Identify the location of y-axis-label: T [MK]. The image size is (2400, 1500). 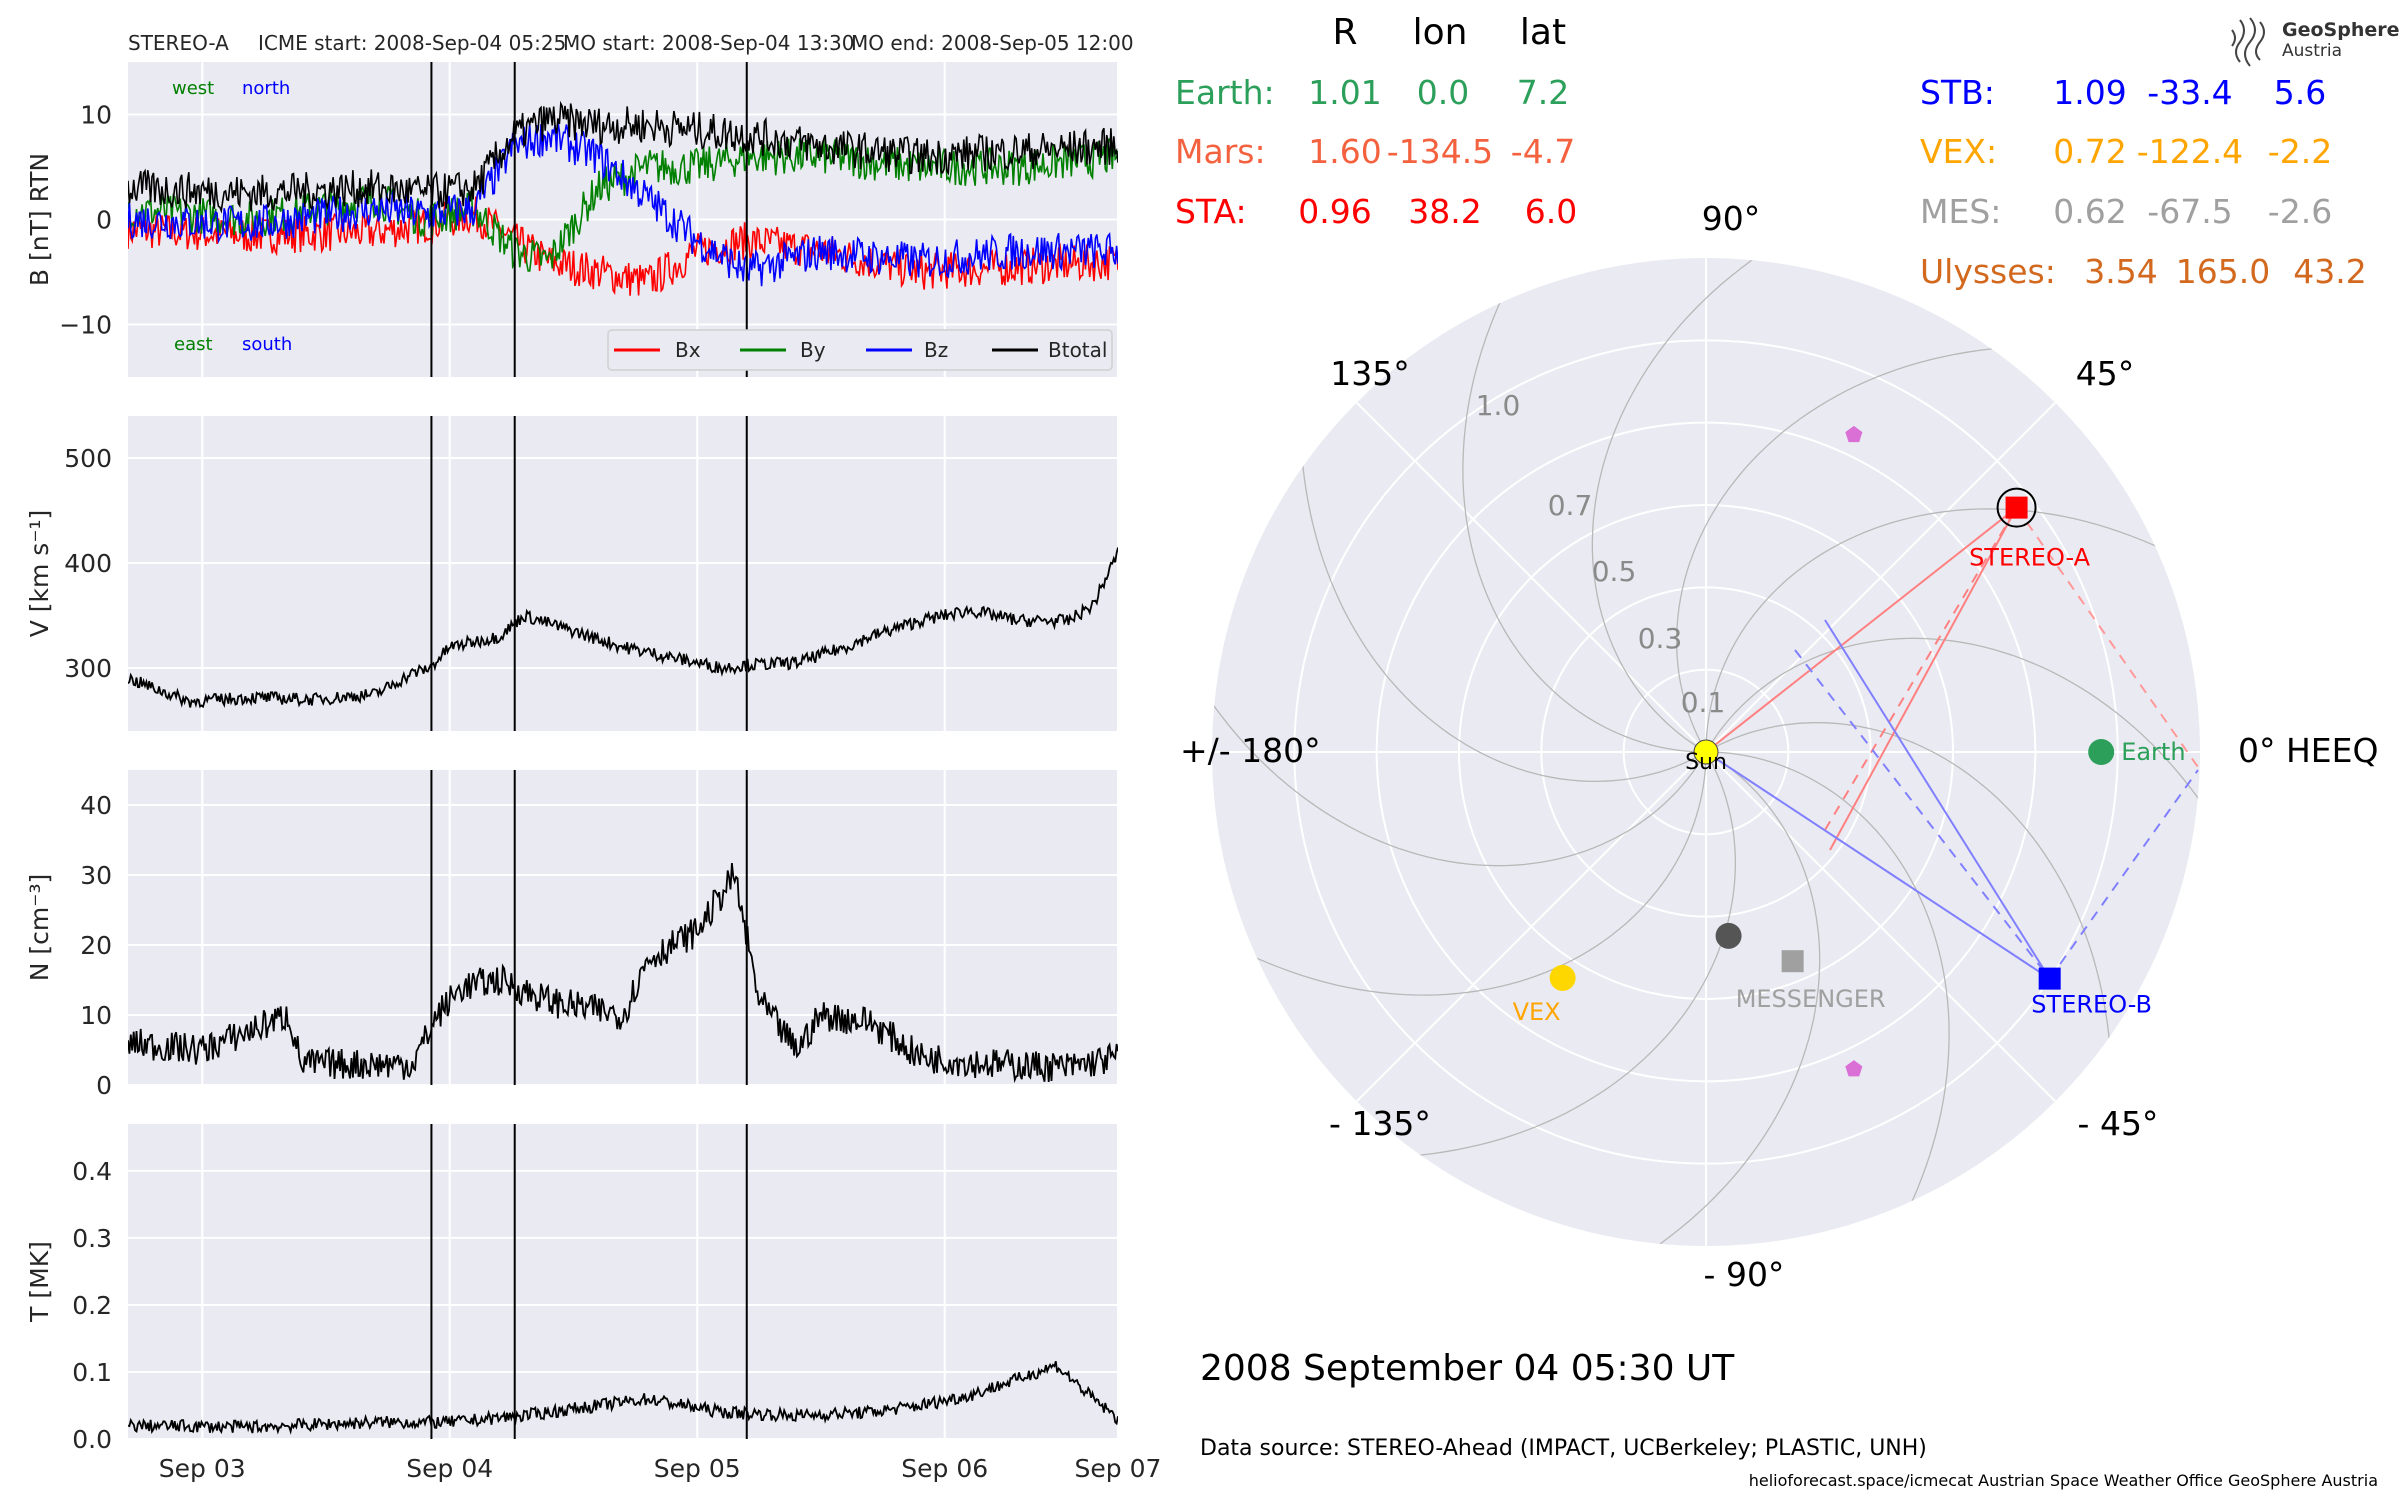
(39, 1282).